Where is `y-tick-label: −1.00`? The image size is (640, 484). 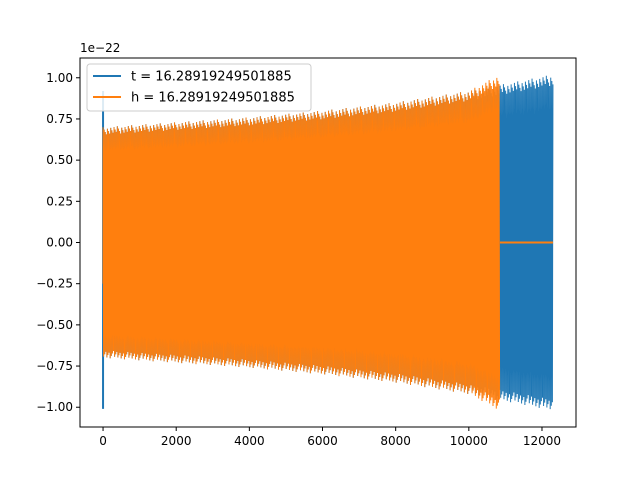
y-tick-label: −1.00 is located at coordinates (54, 407).